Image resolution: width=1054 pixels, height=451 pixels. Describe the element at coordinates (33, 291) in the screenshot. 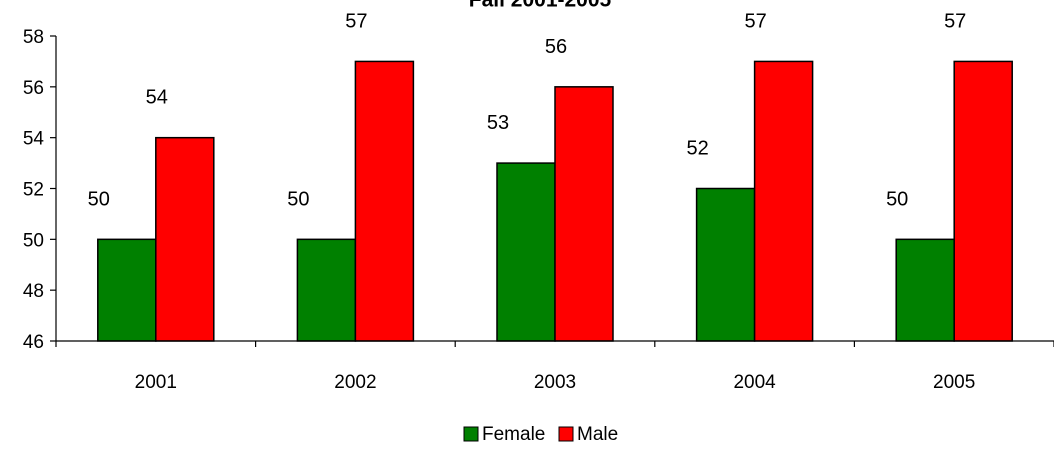

I see `y-tick-label: 48` at that location.